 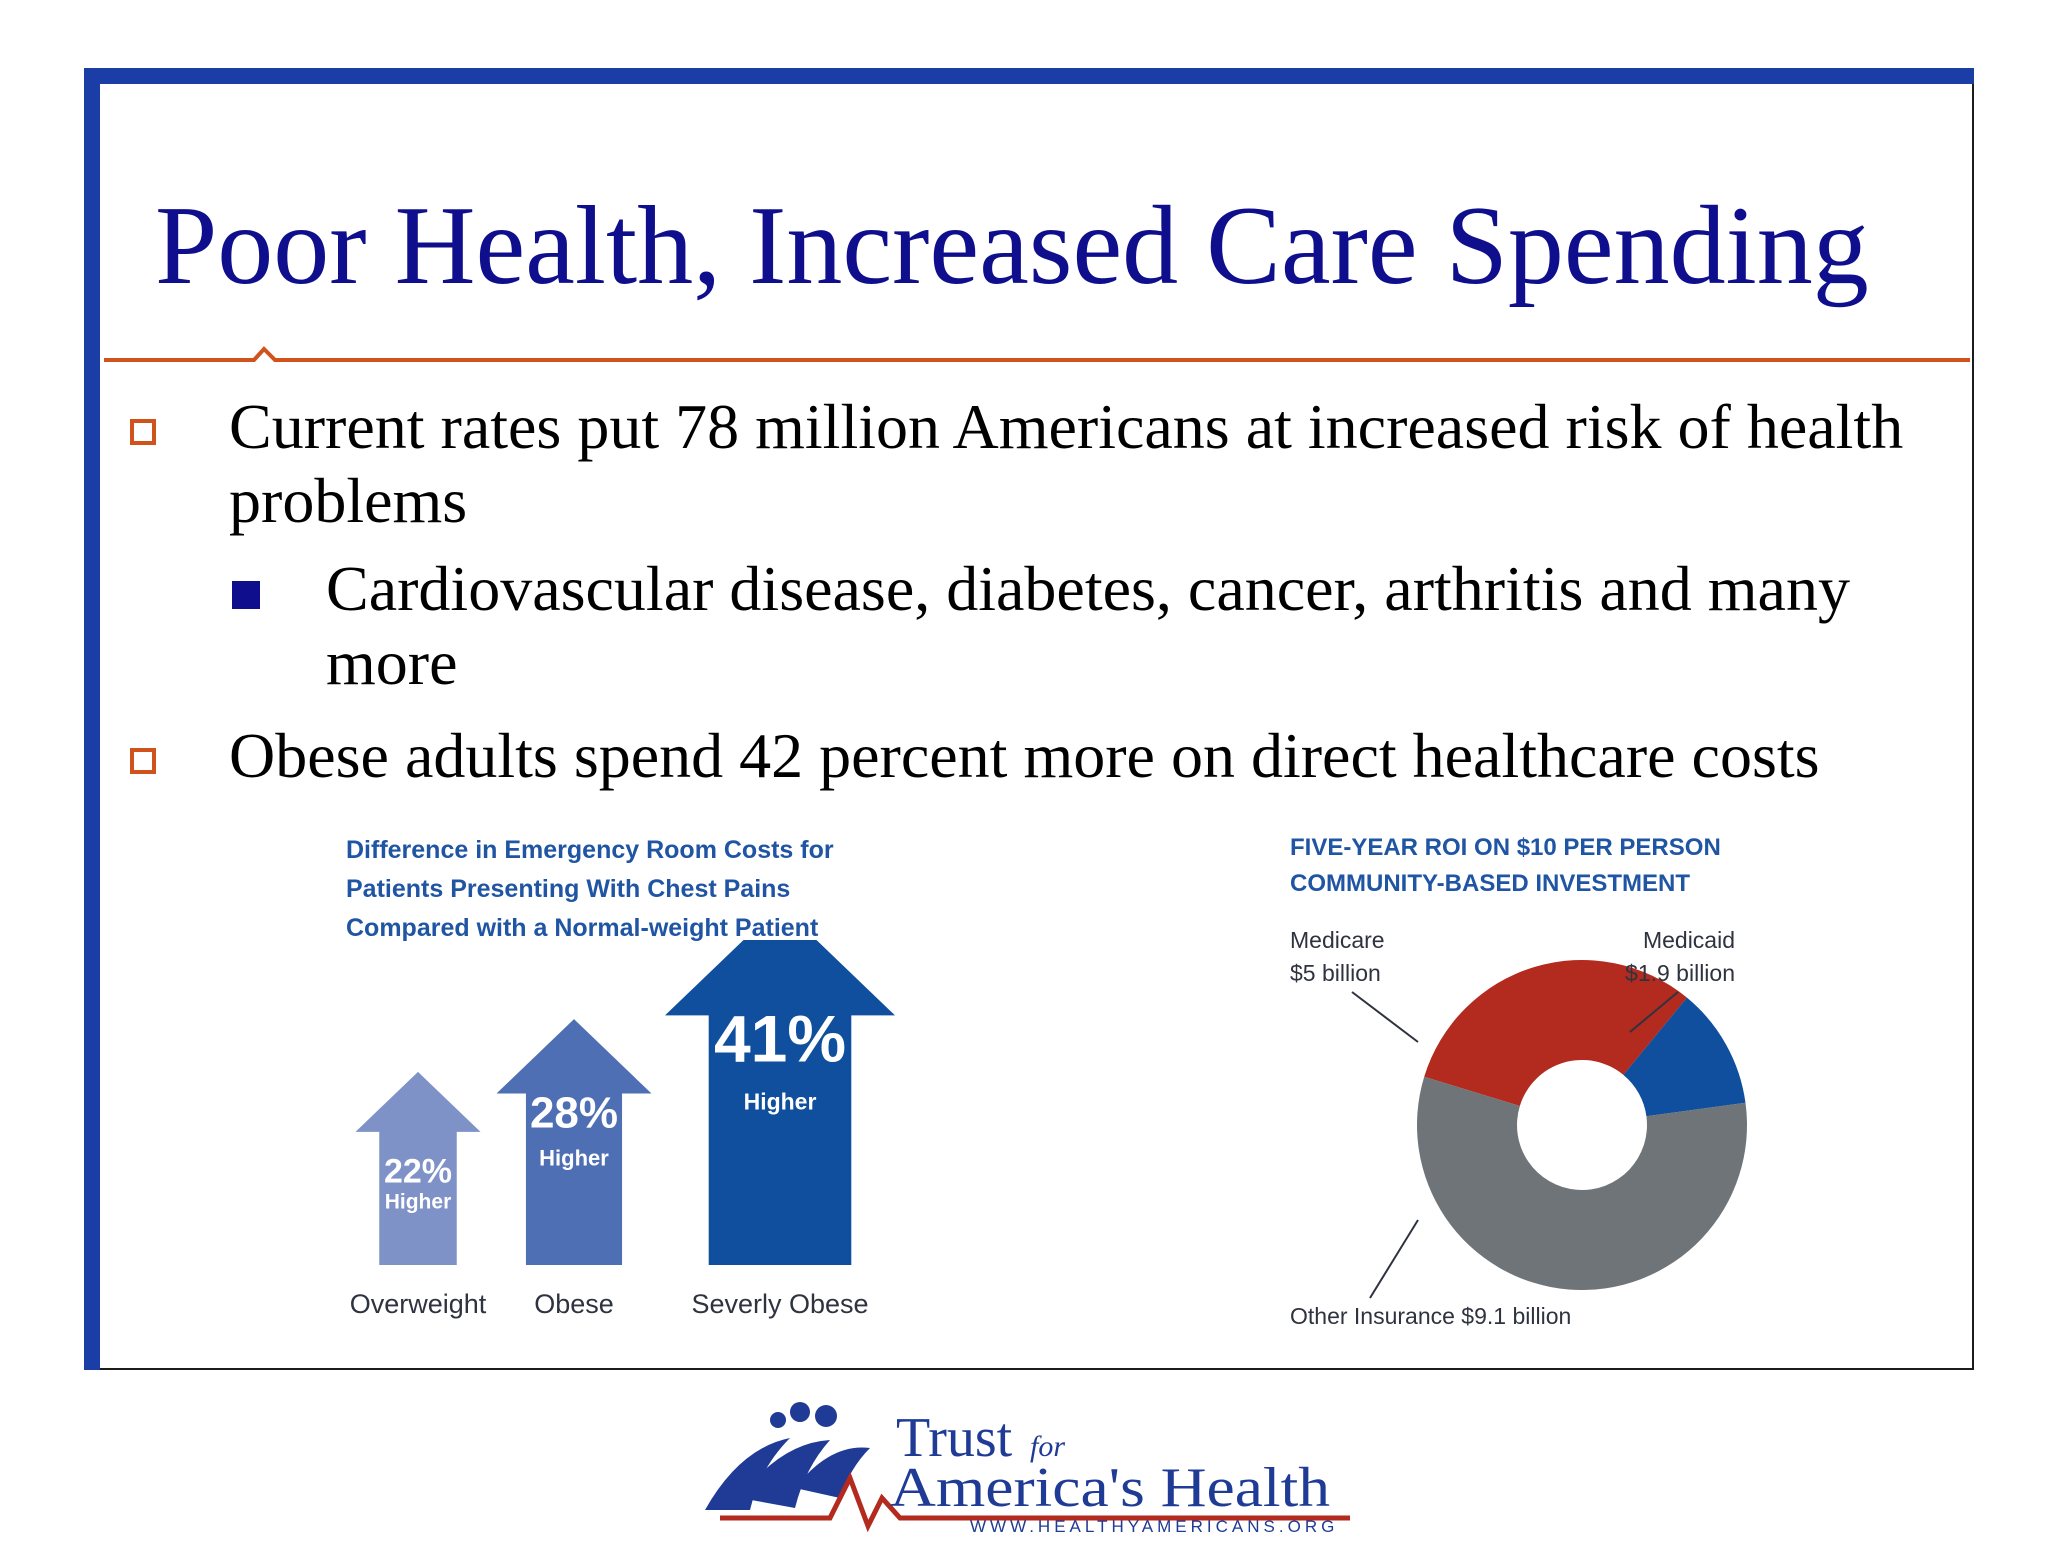 What do you see at coordinates (574, 1113) in the screenshot?
I see `arrow-value-label: 28%` at bounding box center [574, 1113].